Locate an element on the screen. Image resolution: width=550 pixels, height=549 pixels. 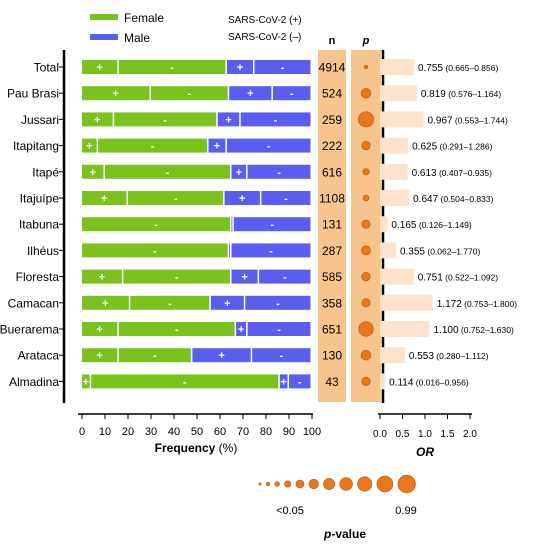
pvalue-title-italic: p is located at coordinates (327, 534).